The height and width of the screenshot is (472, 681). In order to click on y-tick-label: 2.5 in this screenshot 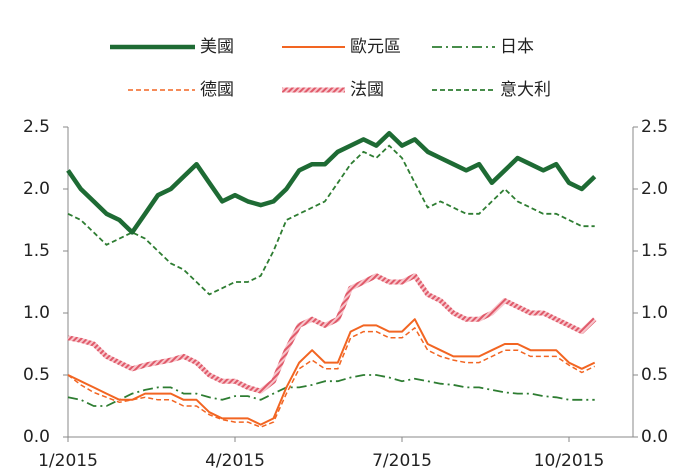, I will do `click(36, 127)`.